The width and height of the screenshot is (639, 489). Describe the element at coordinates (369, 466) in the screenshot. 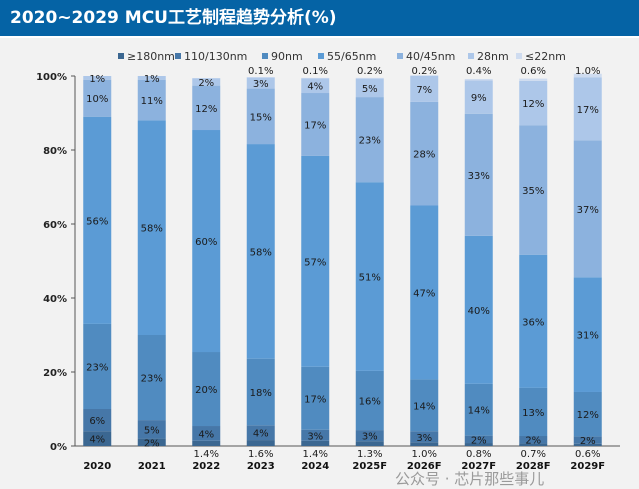

I see `x-tick-label: 2025F` at that location.